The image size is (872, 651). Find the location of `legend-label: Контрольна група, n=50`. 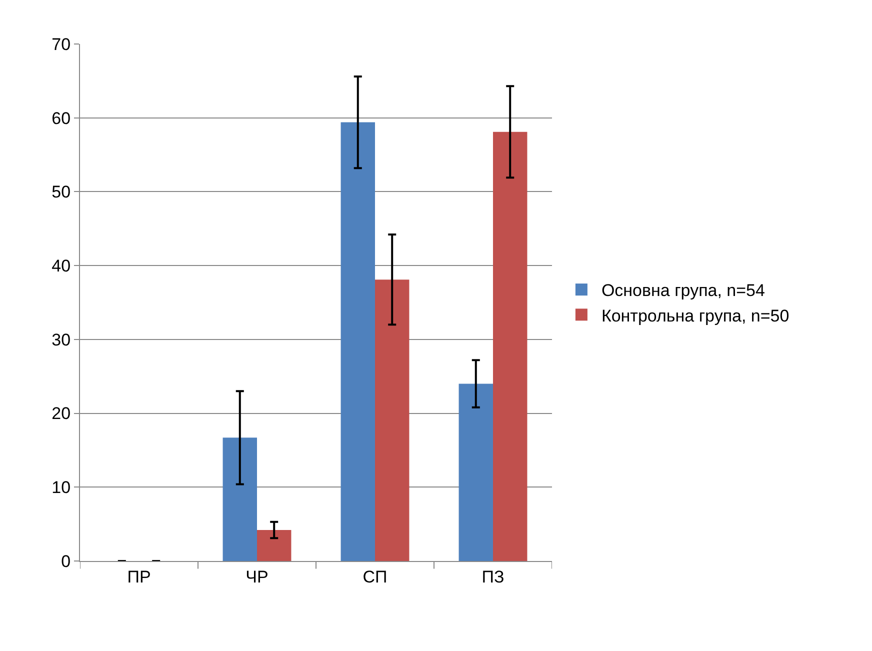

legend-label: Контрольна група, n=50 is located at coordinates (695, 316).